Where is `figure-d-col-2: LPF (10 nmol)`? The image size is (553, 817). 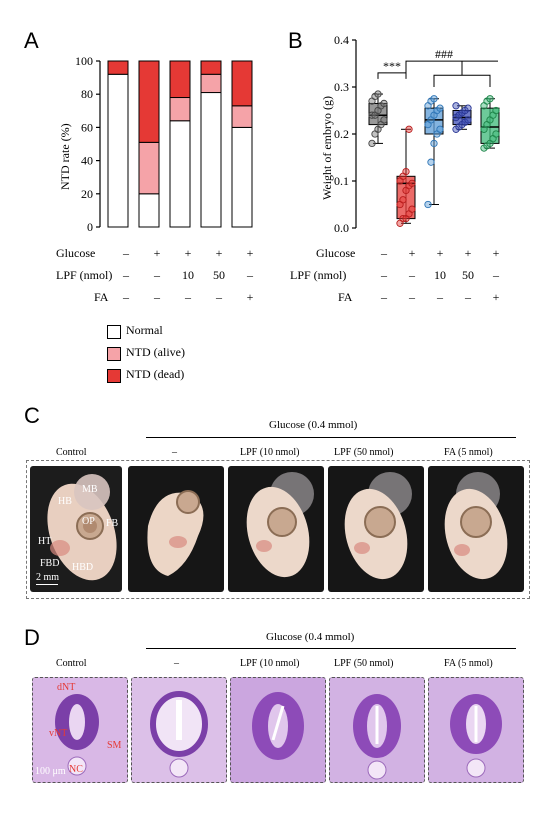
figure-d-col-2: LPF (10 nmol) is located at coordinates (270, 663).